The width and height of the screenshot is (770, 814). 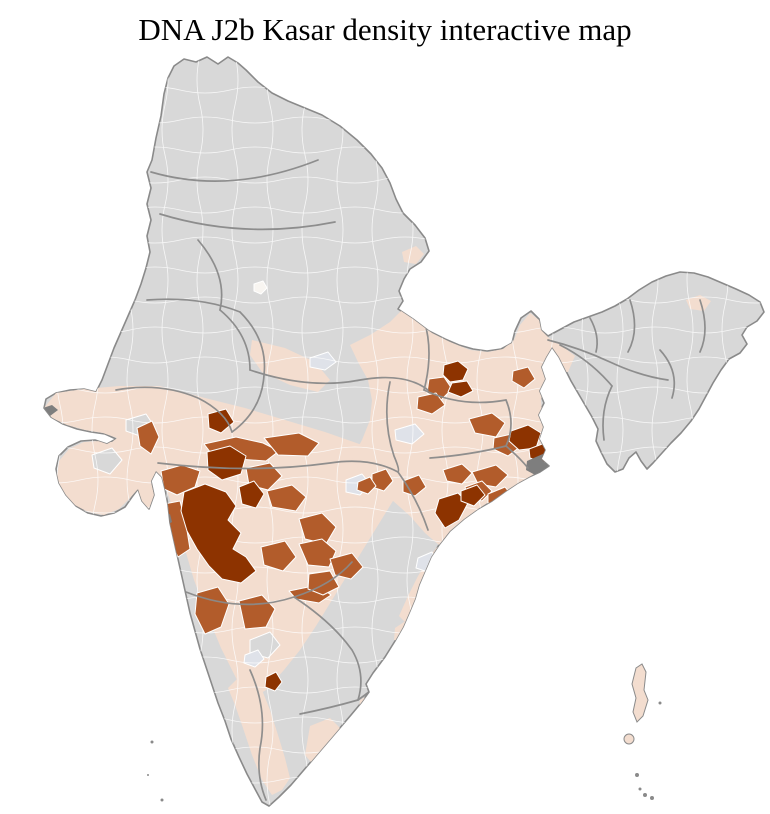 I want to click on lakshadweep-islands, so click(x=155, y=771).